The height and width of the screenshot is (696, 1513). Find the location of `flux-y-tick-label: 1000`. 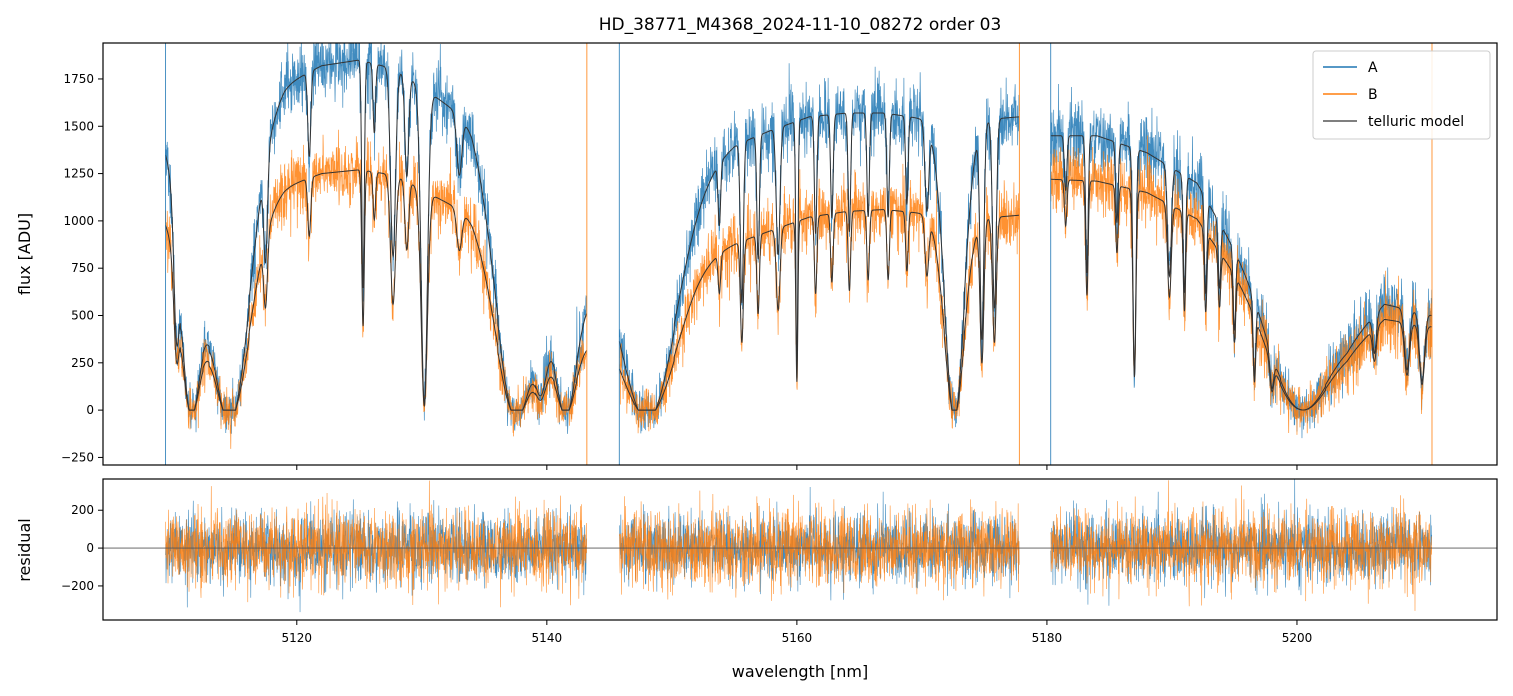

flux-y-tick-label: 1000 is located at coordinates (78, 221).